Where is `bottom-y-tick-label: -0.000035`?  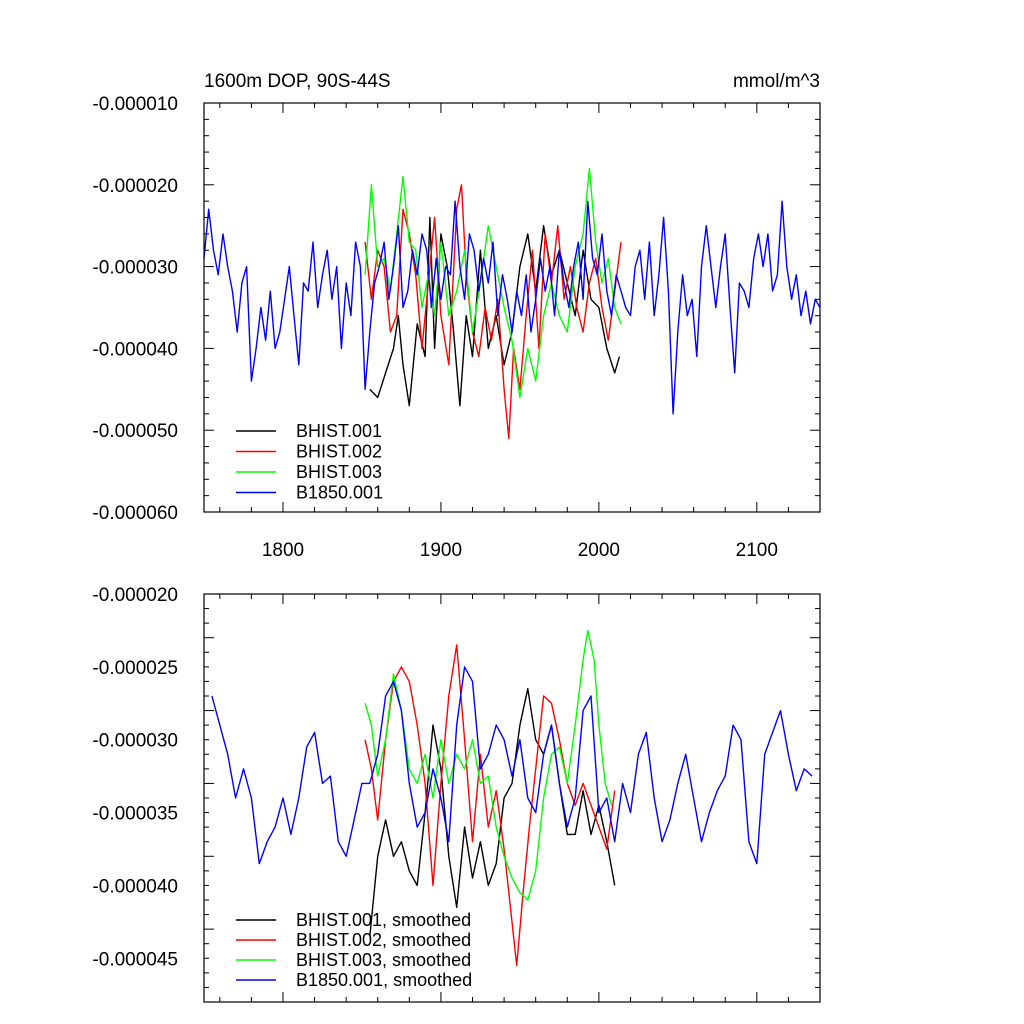 bottom-y-tick-label: -0.000035 is located at coordinates (135, 814).